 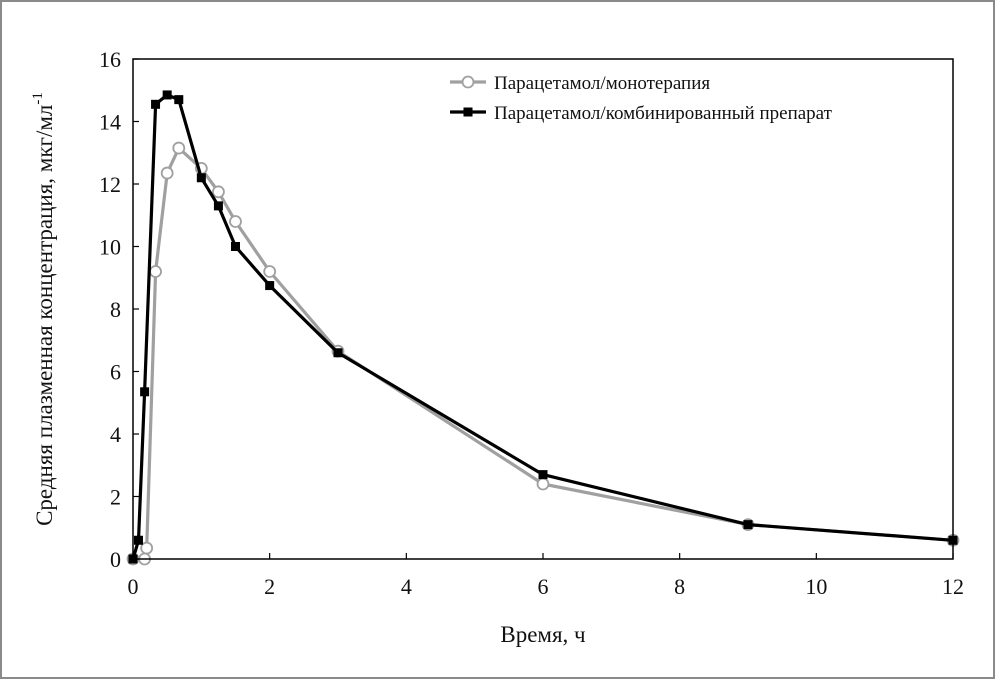 I want to click on x-tick-label: 12, so click(x=953, y=586).